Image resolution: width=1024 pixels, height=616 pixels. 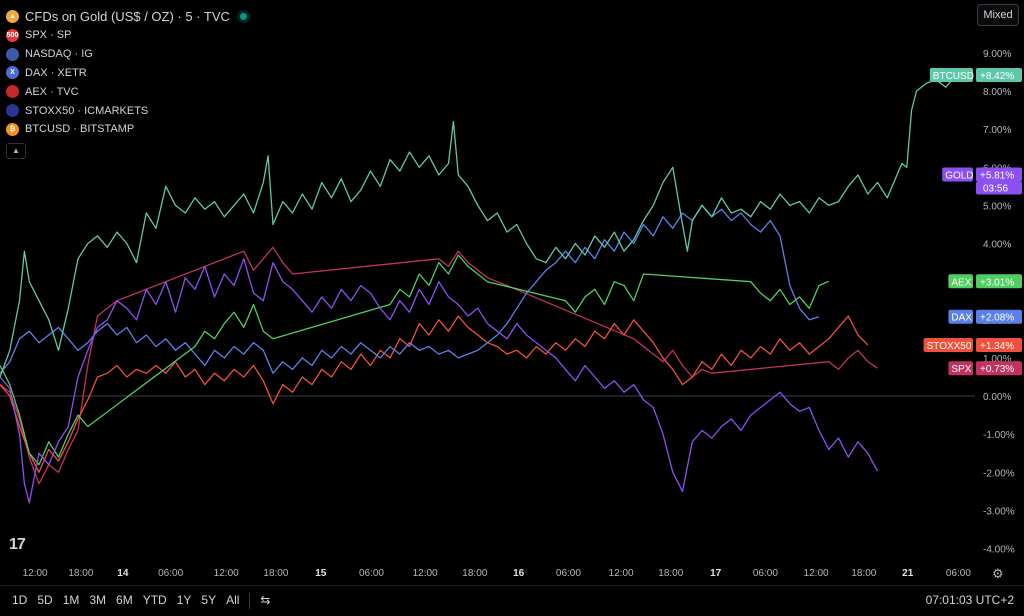 What do you see at coordinates (59, 54) in the screenshot?
I see `legend-symbol-label: NASDAQ · IG` at bounding box center [59, 54].